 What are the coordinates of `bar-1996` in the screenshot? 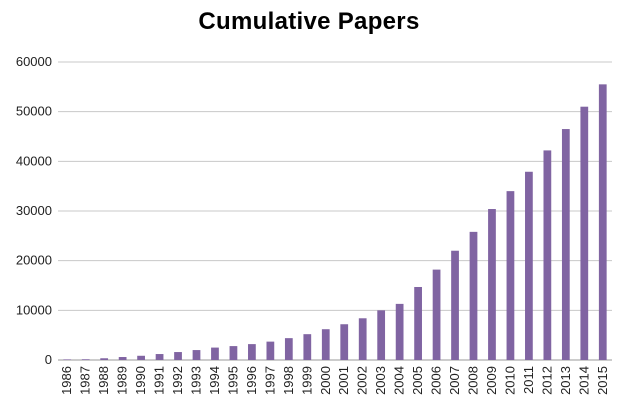 It's located at (252, 352).